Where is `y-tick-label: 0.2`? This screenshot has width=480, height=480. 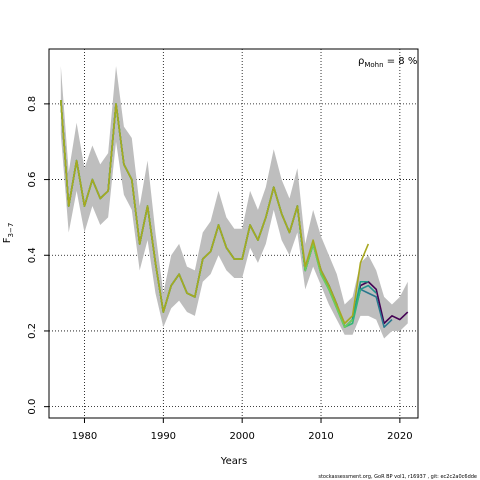 y-tick-label: 0.2 is located at coordinates (32, 331).